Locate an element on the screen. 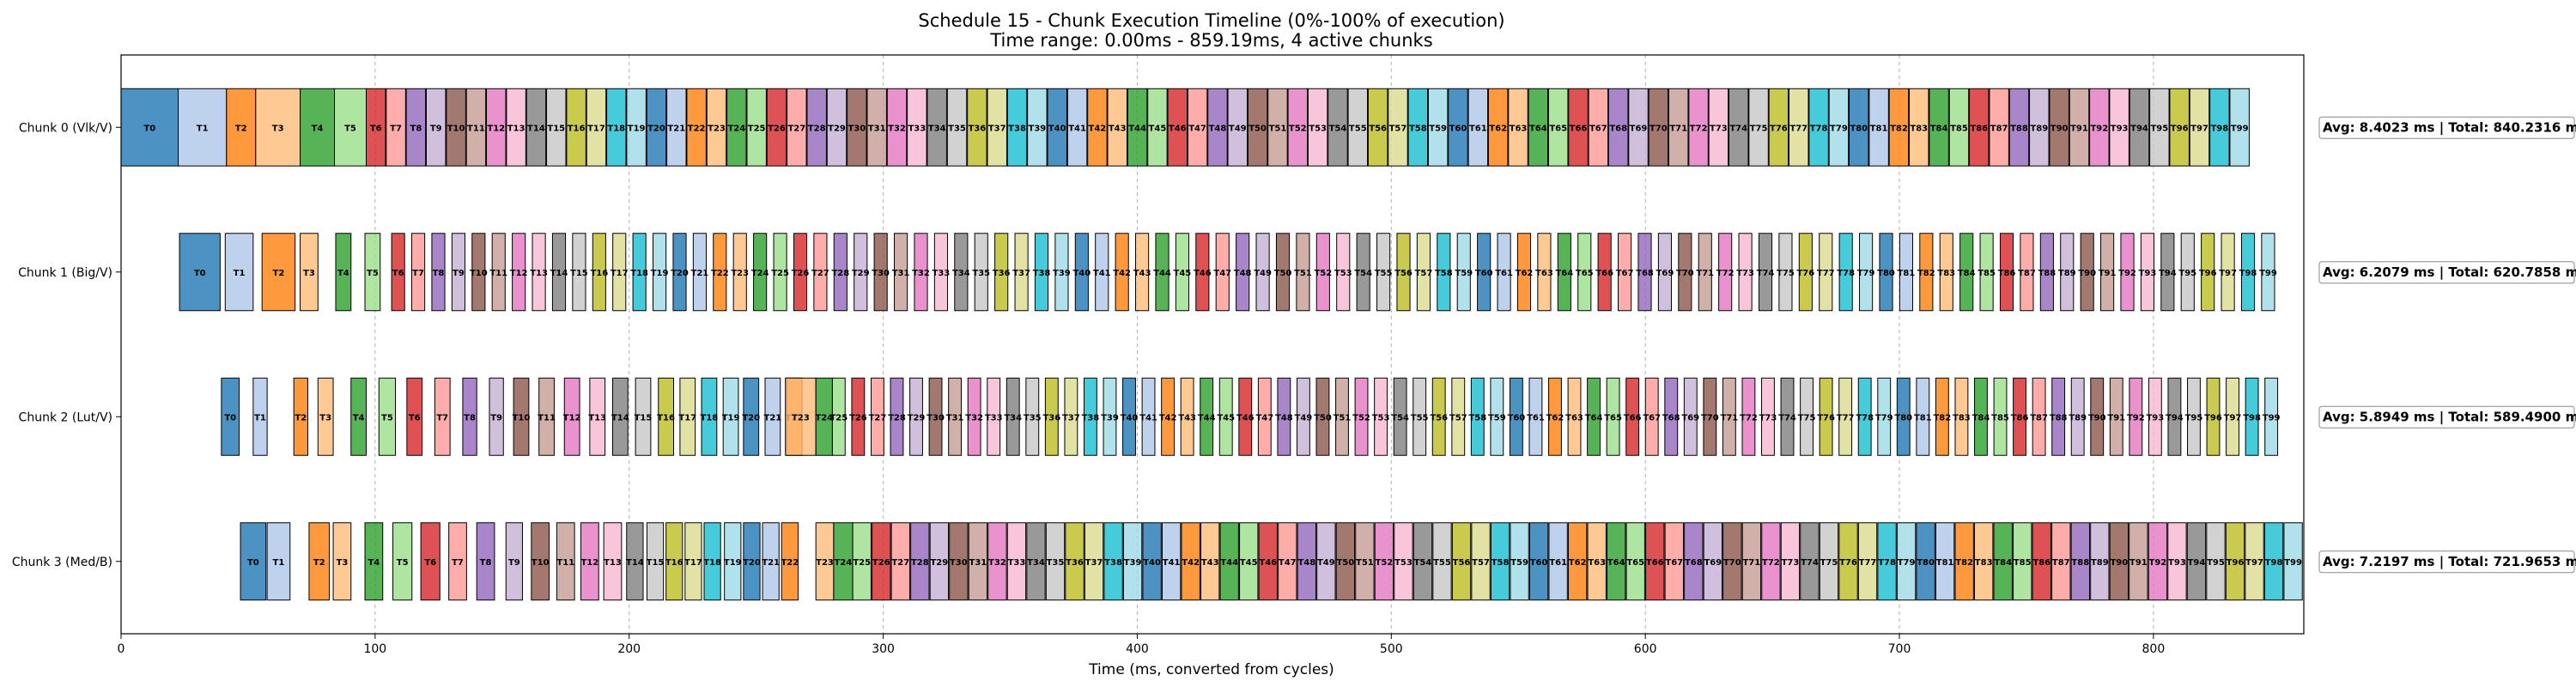  task-label: T26 is located at coordinates (801, 273).